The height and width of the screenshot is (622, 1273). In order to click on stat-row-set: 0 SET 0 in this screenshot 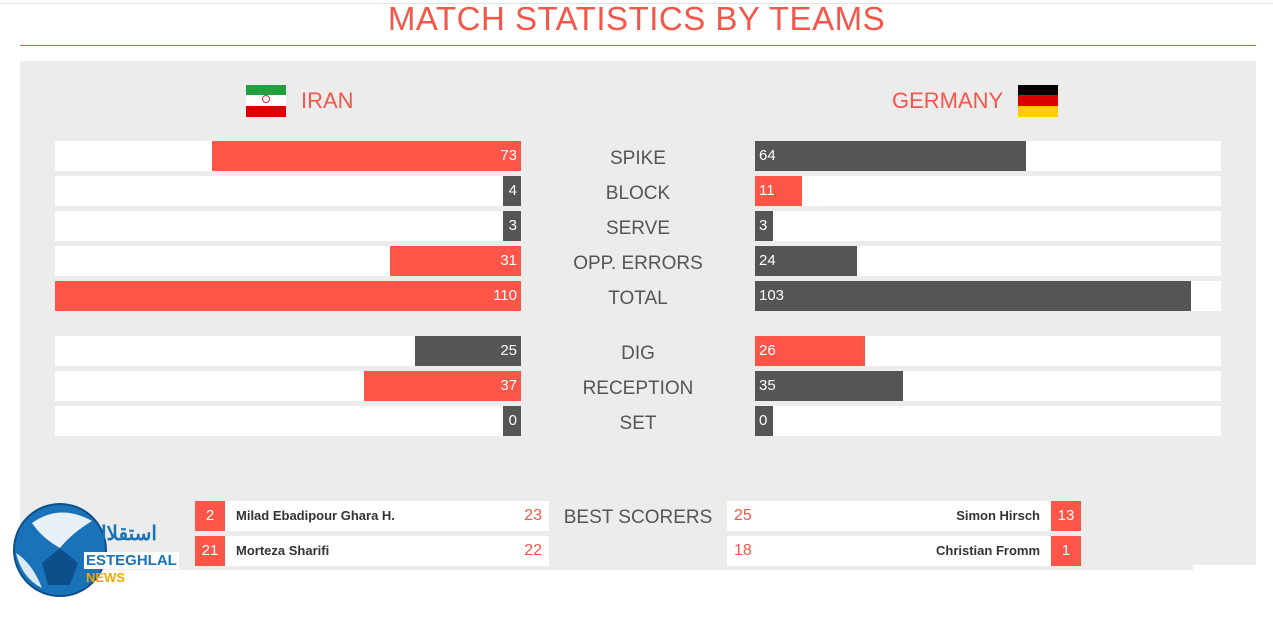, I will do `click(636, 421)`.